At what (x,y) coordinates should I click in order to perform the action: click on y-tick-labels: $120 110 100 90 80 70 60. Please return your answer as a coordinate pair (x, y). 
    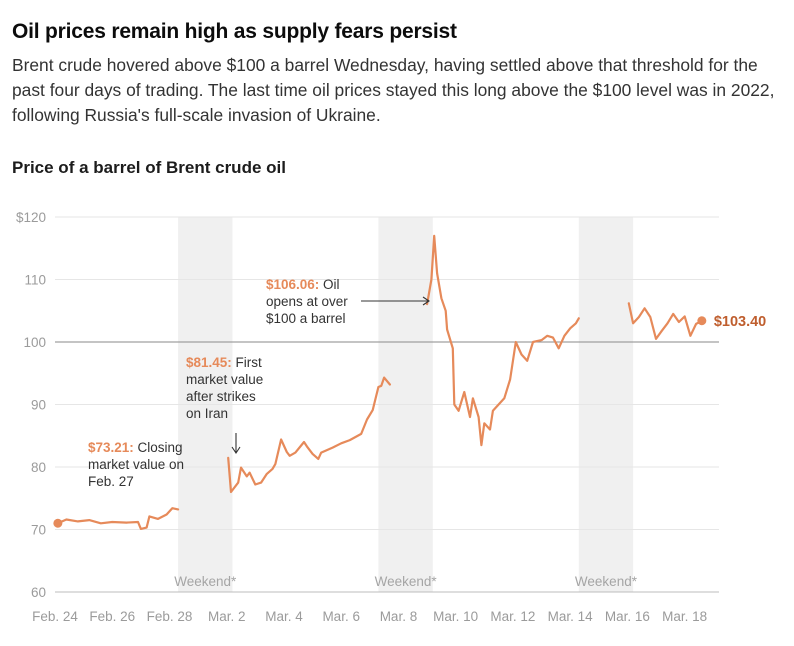
    Looking at the image, I should click on (31, 405).